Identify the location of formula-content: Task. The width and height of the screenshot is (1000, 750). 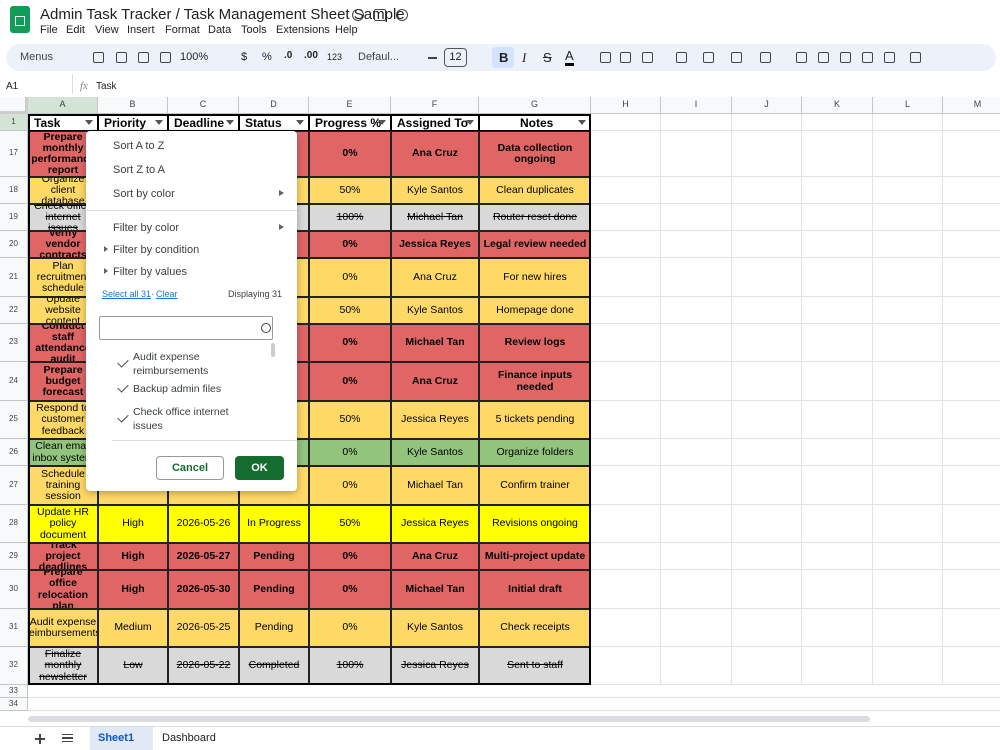
(106, 86).